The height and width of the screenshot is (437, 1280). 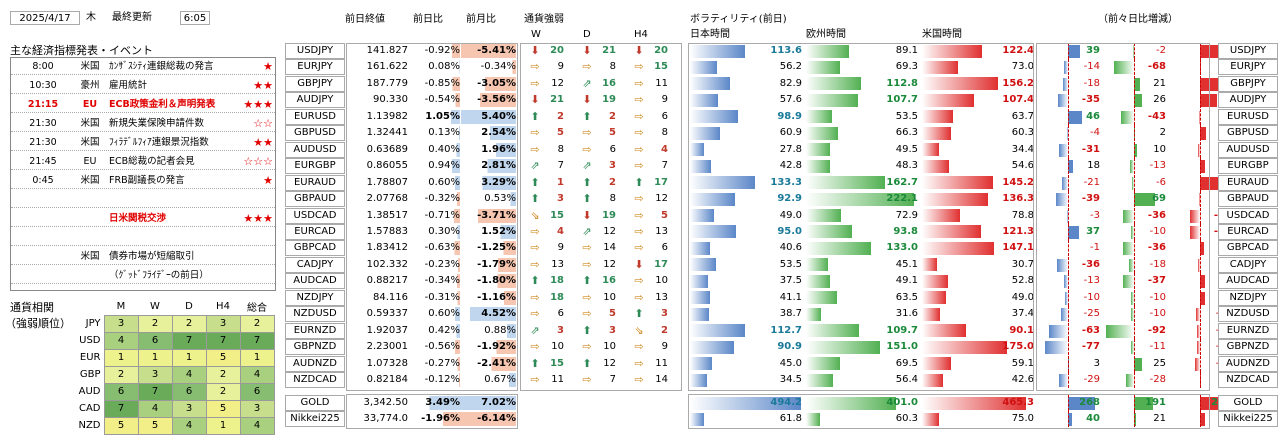 I want to click on pair-name: EURJPY, so click(x=315, y=67).